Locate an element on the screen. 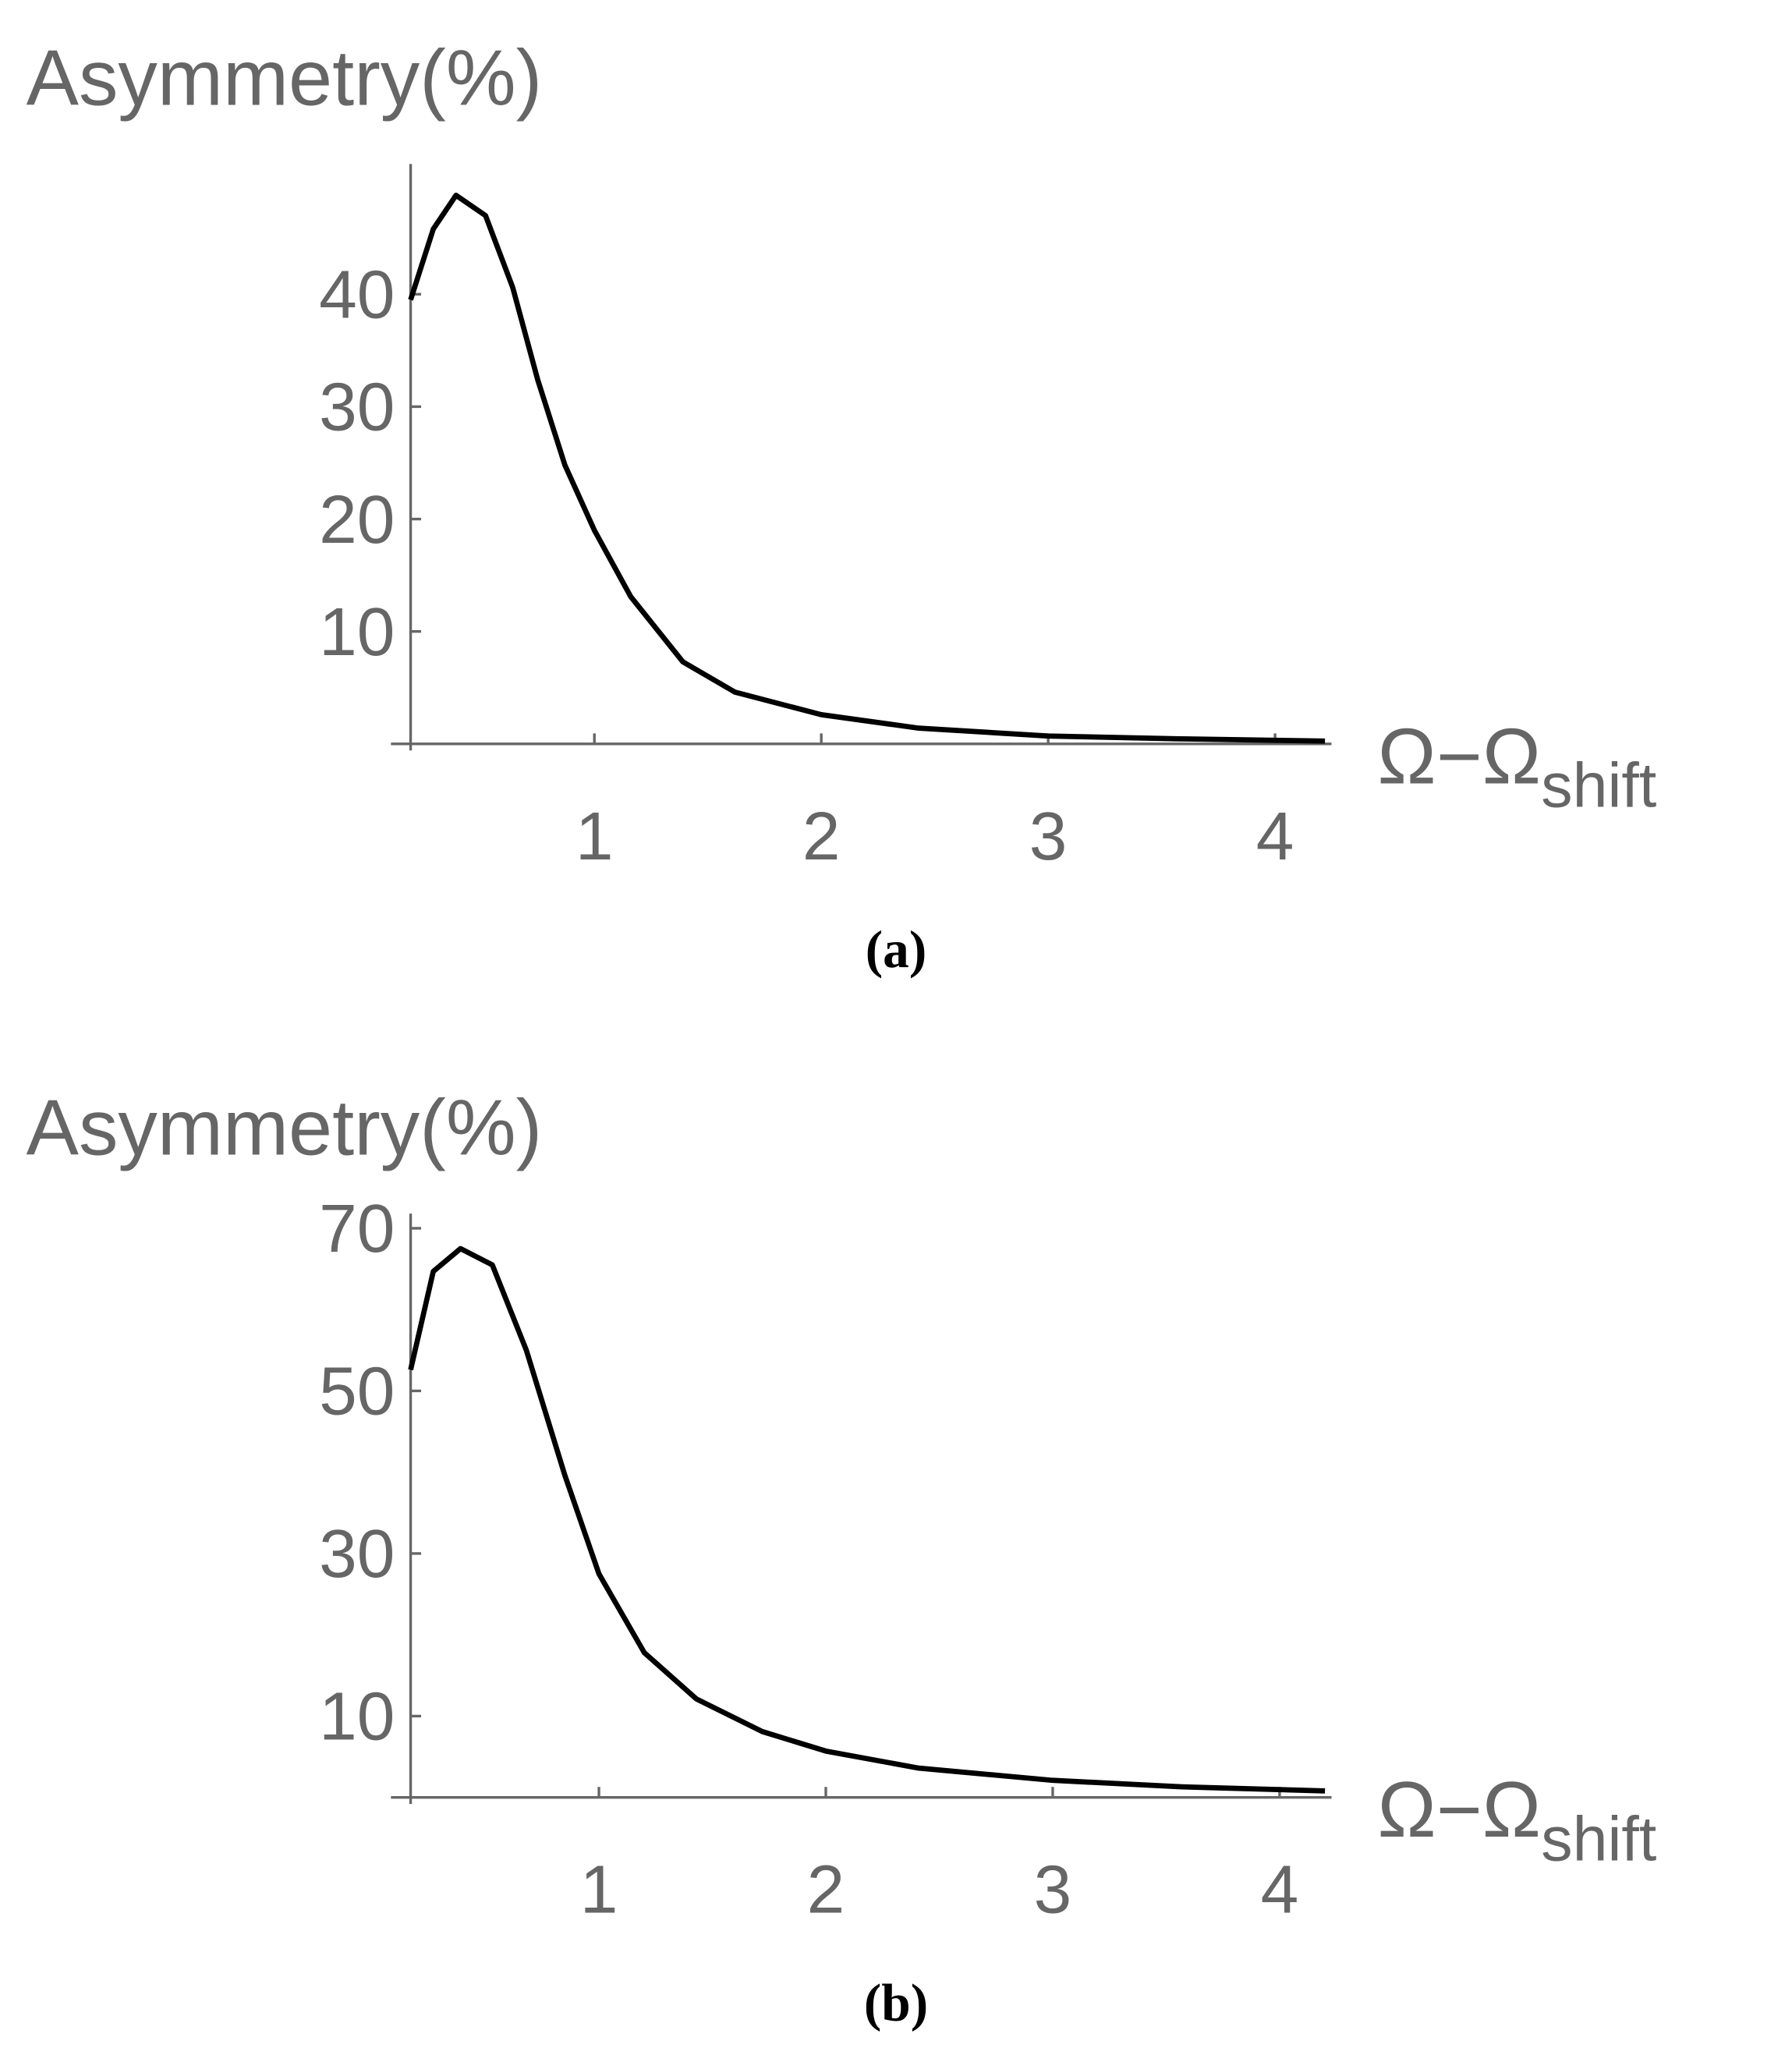  y-tick-label: 70 is located at coordinates (357, 1228).